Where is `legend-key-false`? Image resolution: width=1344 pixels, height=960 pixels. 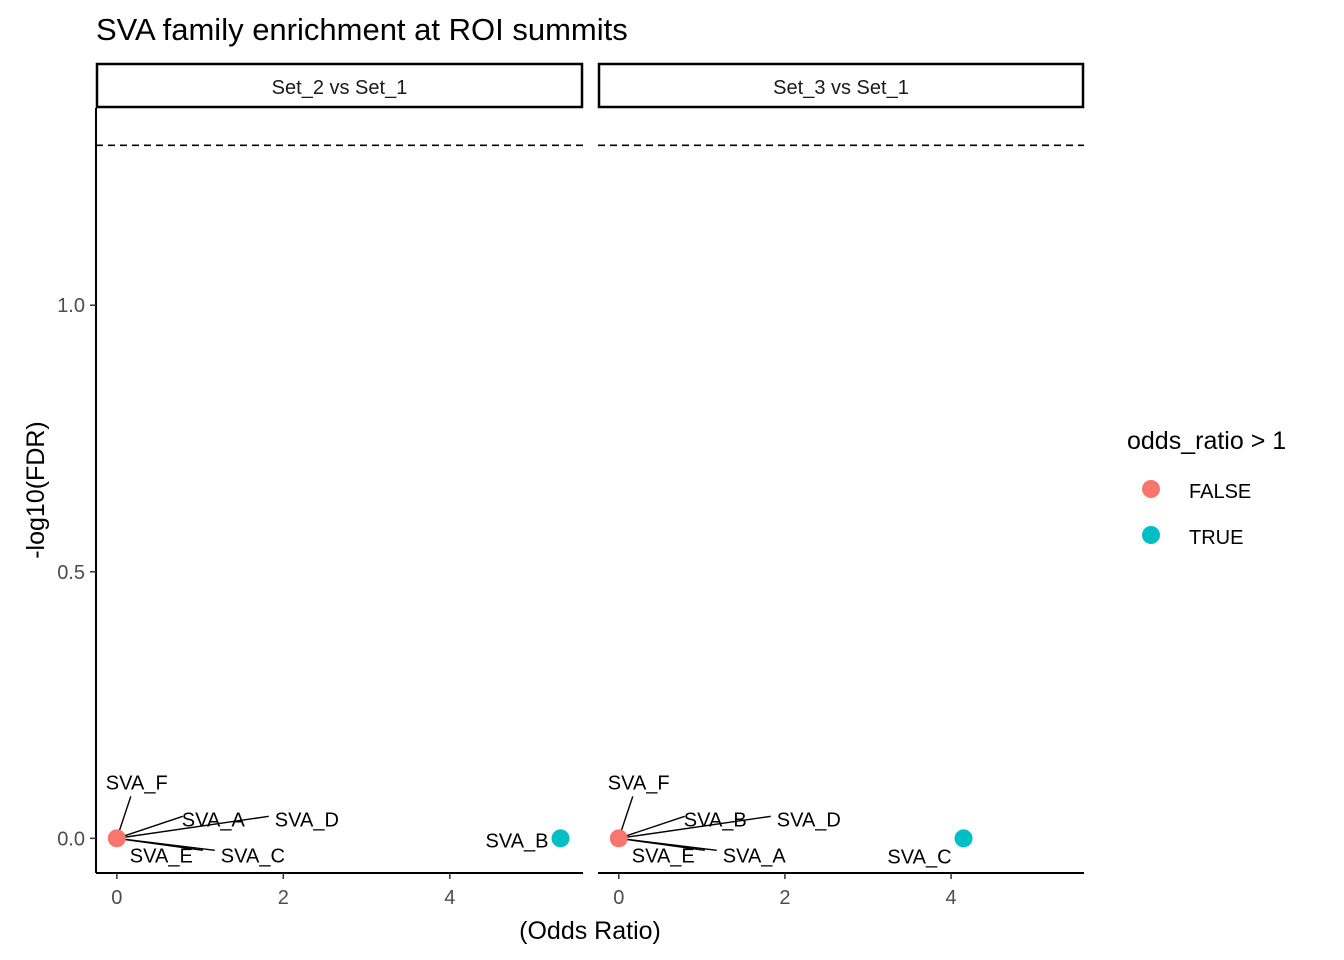 legend-key-false is located at coordinates (1151, 489).